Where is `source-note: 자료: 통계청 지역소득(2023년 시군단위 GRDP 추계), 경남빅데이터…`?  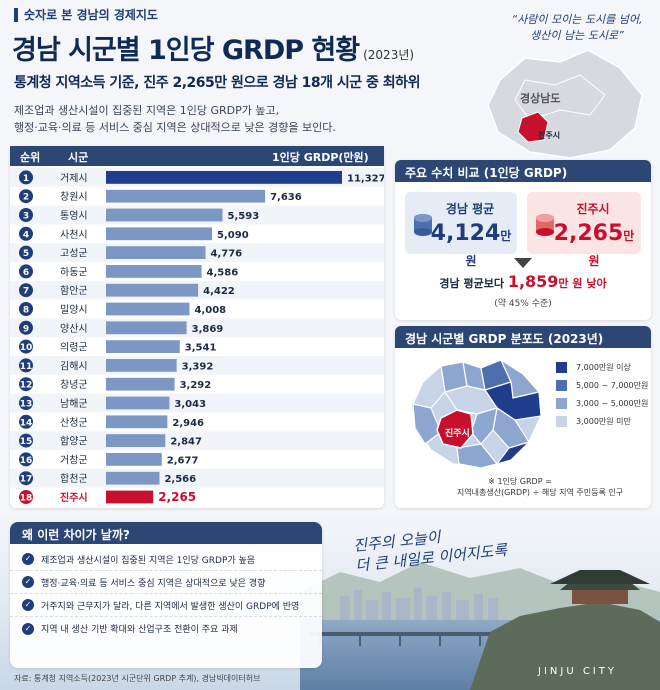 source-note: 자료: 통계청 지역소득(2023년 시군단위 GRDP 추계), 경남빅데이터… is located at coordinates (137, 678).